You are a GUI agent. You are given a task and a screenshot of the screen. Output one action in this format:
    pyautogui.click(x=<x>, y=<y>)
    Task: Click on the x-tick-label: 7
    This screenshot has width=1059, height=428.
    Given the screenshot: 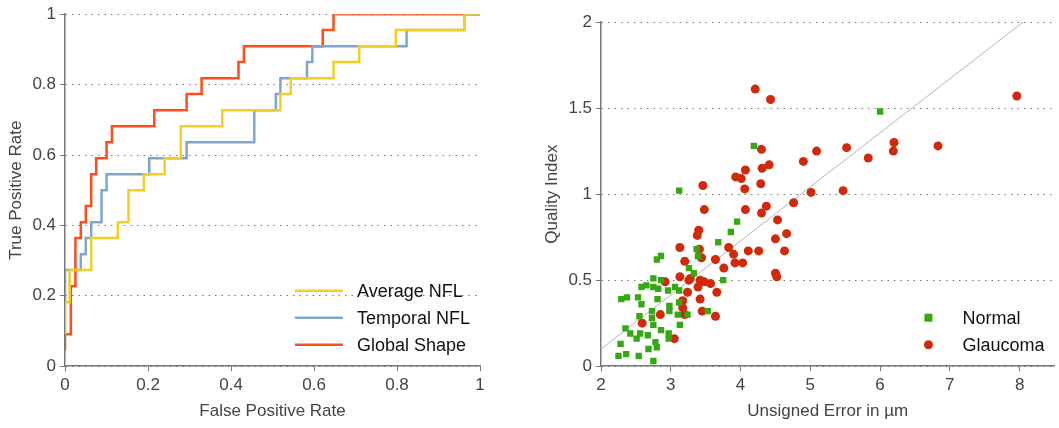 What is the action you would take?
    pyautogui.click(x=950, y=385)
    